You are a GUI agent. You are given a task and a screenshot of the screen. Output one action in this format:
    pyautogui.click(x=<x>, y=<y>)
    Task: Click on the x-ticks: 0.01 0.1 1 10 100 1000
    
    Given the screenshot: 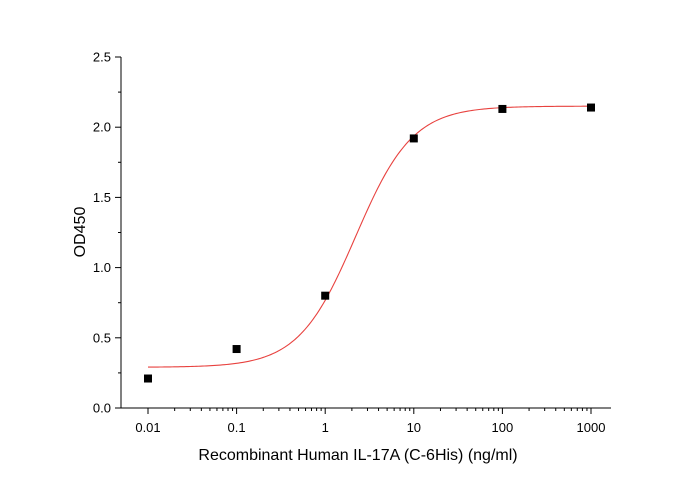 What is the action you would take?
    pyautogui.click(x=370, y=421)
    